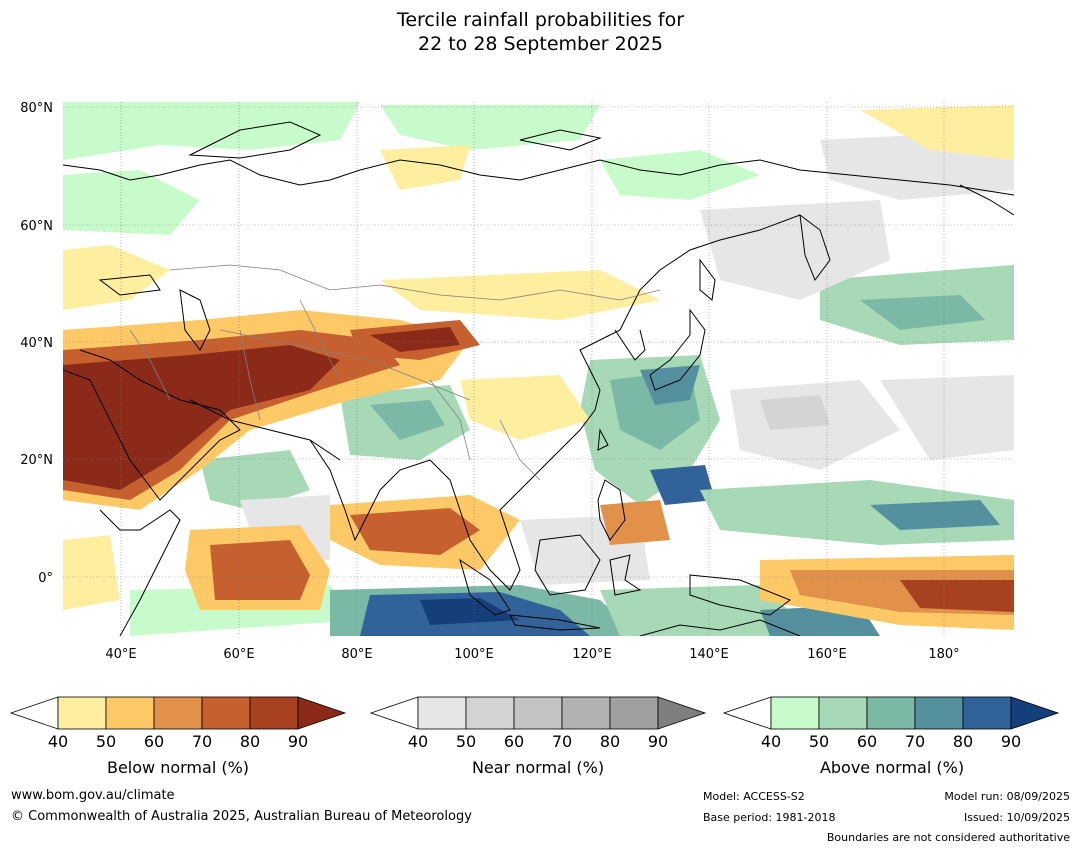 The width and height of the screenshot is (1081, 850). What do you see at coordinates (36, 226) in the screenshot?
I see `lat-label-60n: 60°N` at bounding box center [36, 226].